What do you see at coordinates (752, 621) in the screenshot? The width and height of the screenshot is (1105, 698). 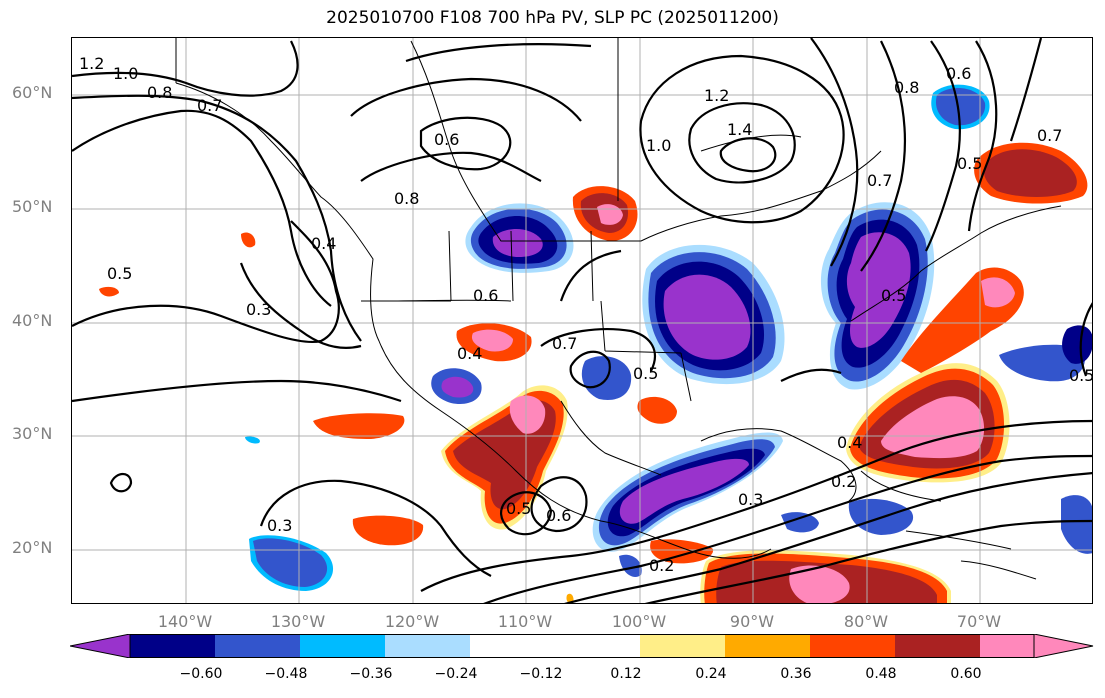 I see `lon-label-90w: 90°W` at bounding box center [752, 621].